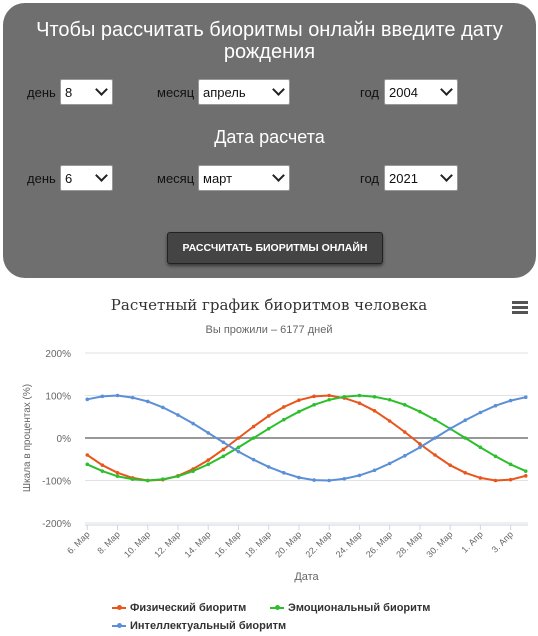  What do you see at coordinates (349, 544) in the screenshot?
I see `x-tick-label: 24. Мар` at bounding box center [349, 544].